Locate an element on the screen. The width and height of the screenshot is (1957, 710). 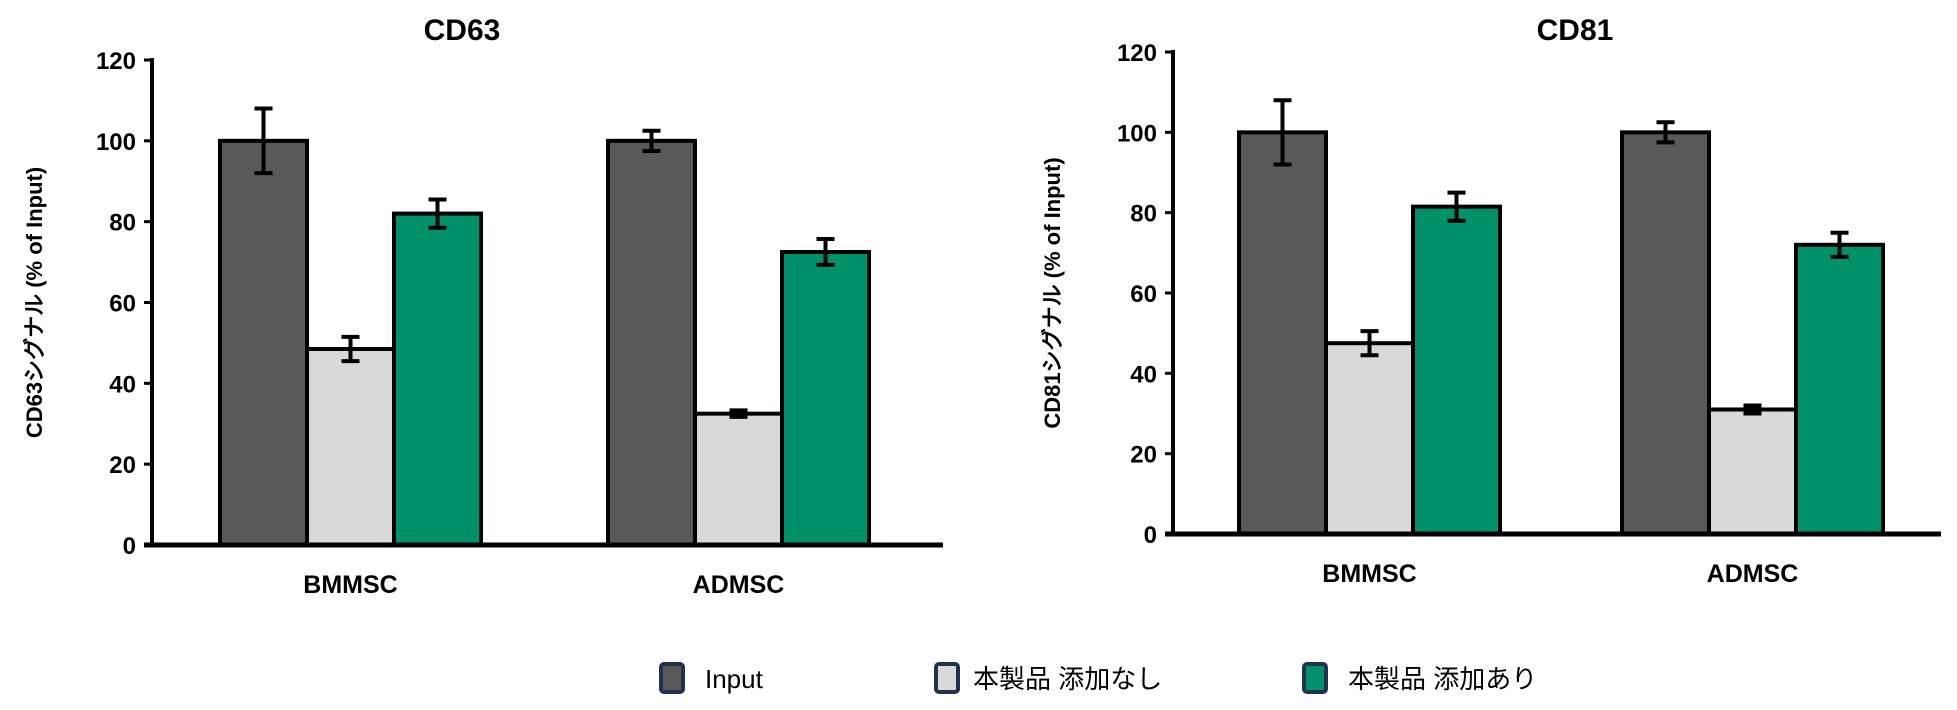
legend-label: Input is located at coordinates (734, 679).